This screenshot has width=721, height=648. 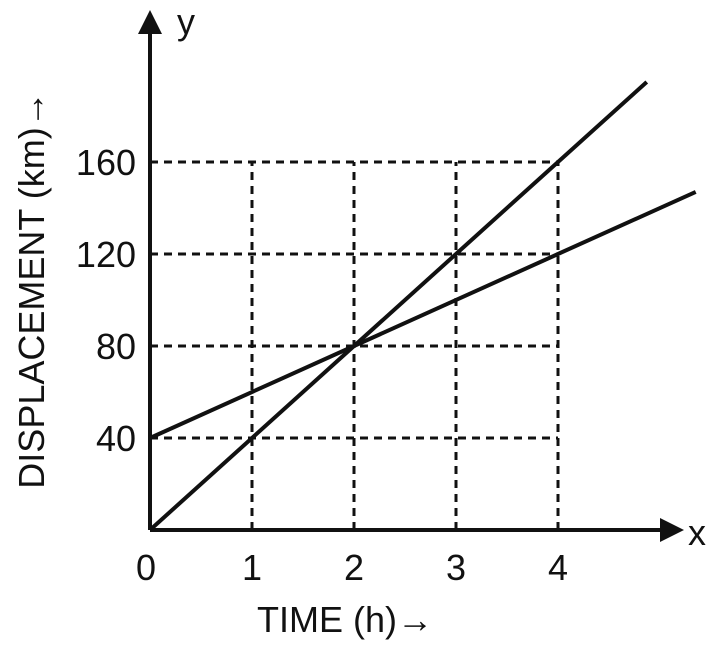 I want to click on x-tick-label: 4, so click(x=558, y=567).